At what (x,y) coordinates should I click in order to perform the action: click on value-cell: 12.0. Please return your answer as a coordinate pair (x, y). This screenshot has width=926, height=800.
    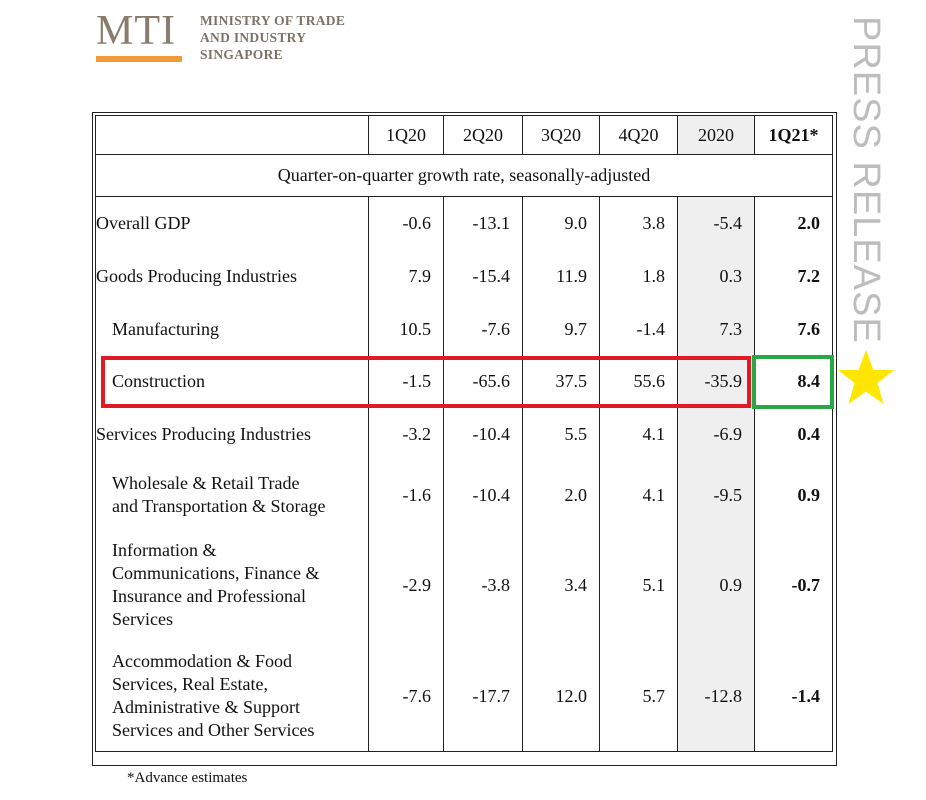
    Looking at the image, I should click on (561, 696).